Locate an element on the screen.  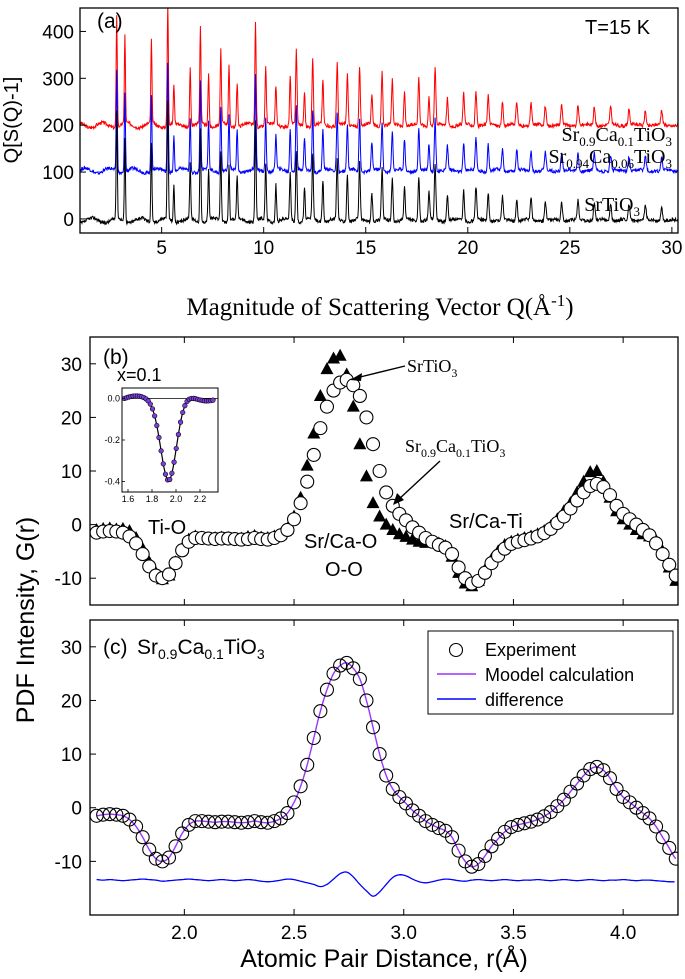
panel-c-title: (c) Sr0.9Ca0.1TiO3 is located at coordinates (184, 649).